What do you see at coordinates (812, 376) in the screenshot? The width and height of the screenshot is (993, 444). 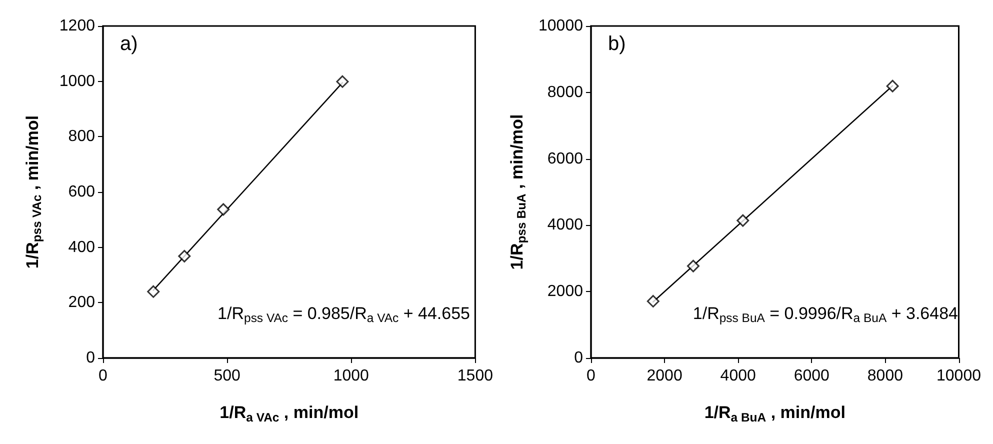 I see `x-tick-label: 6000` at bounding box center [812, 376].